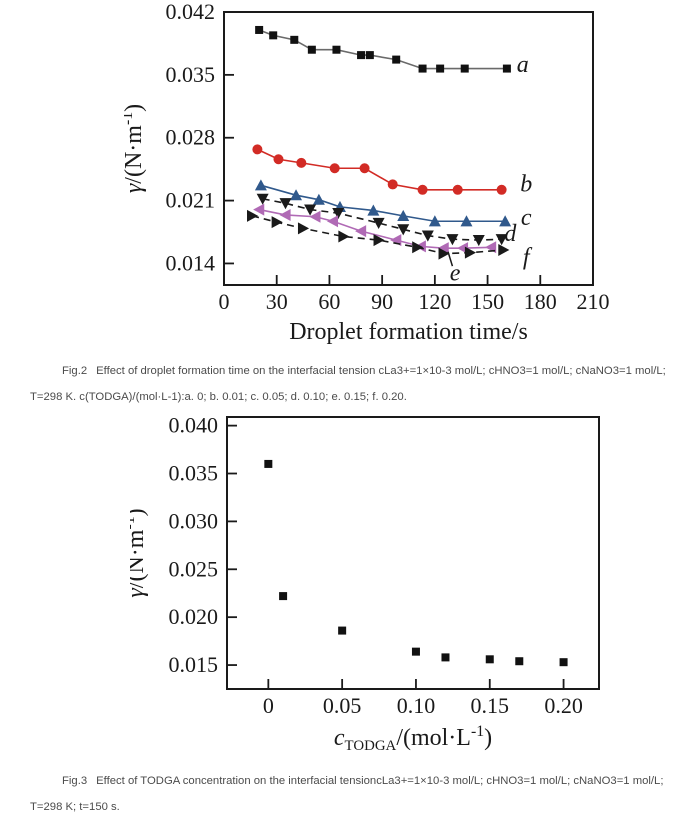  What do you see at coordinates (593, 301) in the screenshot?
I see `svg-text: 210` at bounding box center [593, 301].